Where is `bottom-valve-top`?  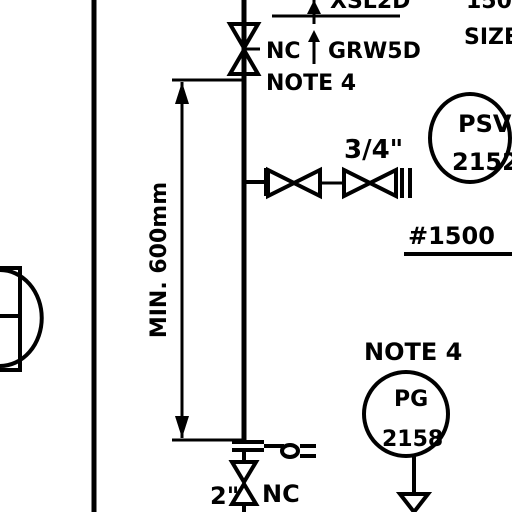 bottom-valve-top is located at coordinates (244, 473).